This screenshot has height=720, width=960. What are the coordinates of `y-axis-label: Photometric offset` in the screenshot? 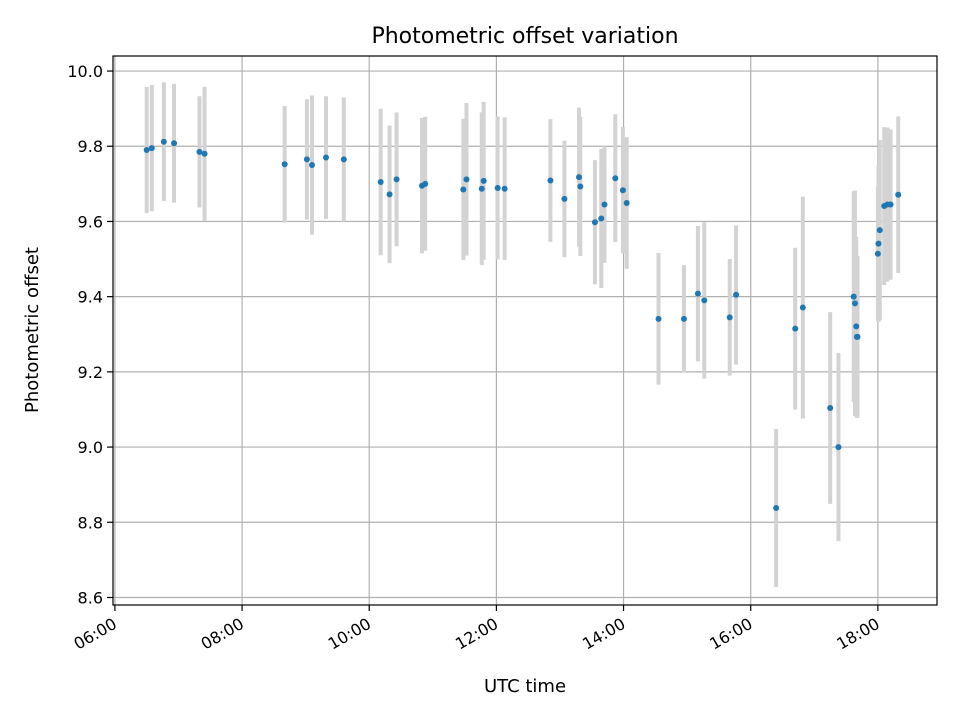 It's located at (32, 330).